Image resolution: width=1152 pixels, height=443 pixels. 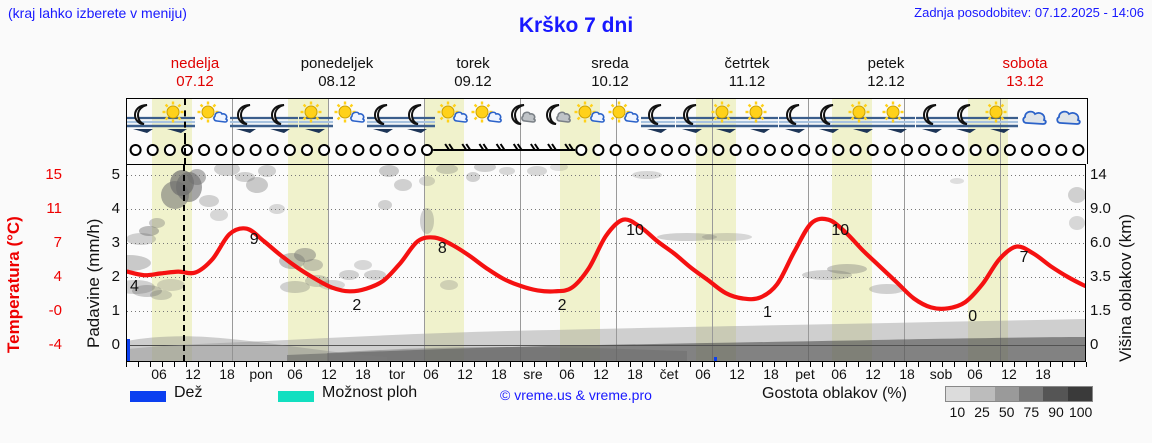 I want to click on temperature-peak-label: 0, so click(x=973, y=317).